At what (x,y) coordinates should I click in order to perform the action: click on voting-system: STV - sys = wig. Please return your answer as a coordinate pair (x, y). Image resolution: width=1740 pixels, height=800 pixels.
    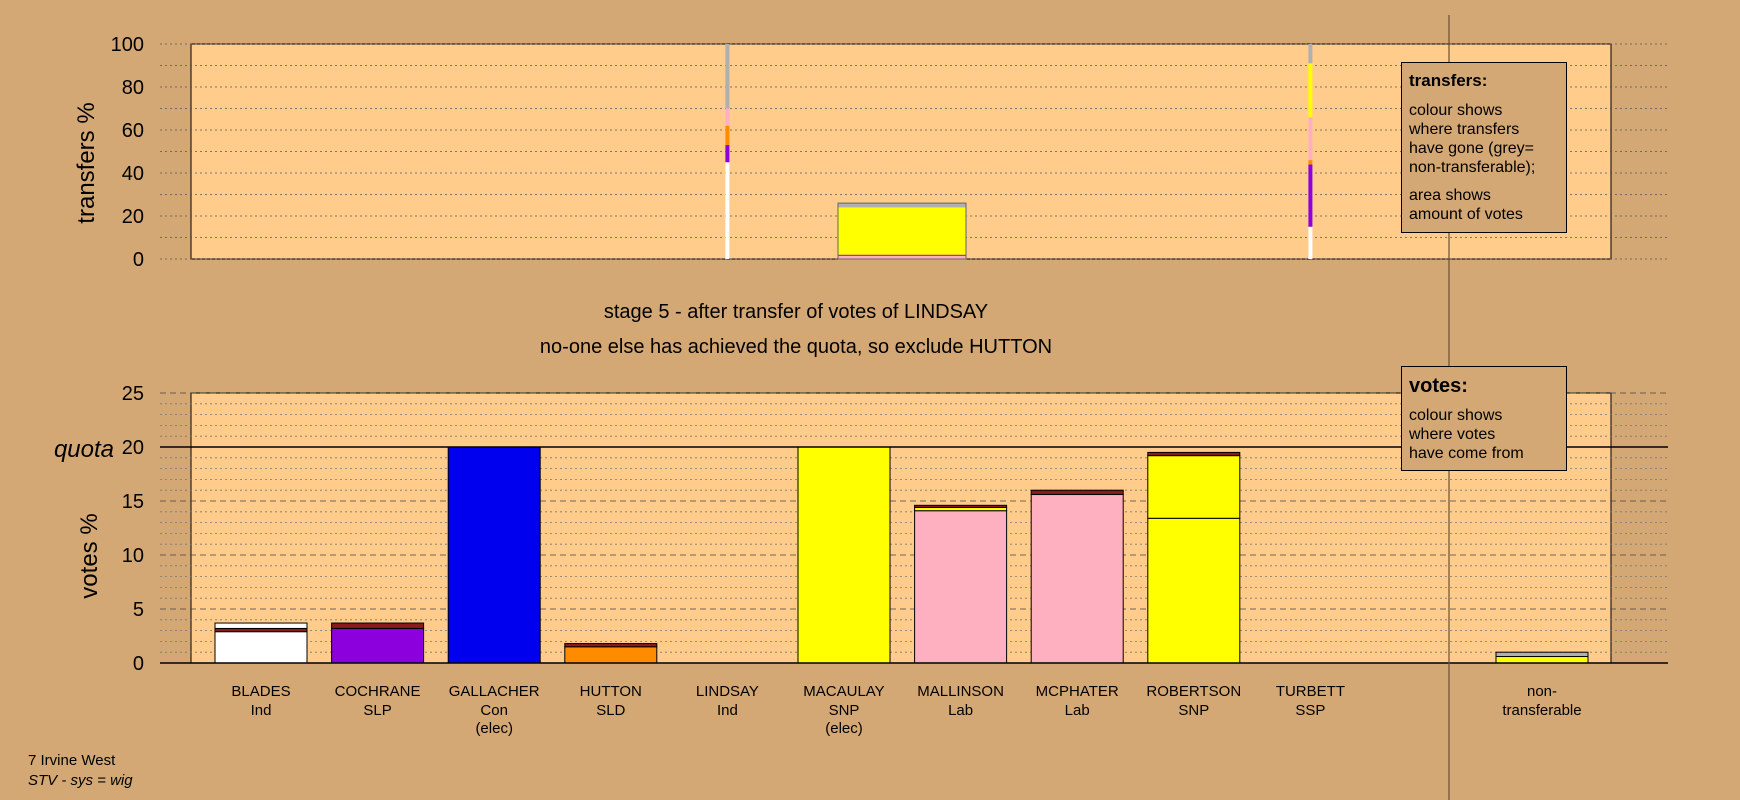
    Looking at the image, I should click on (80, 780).